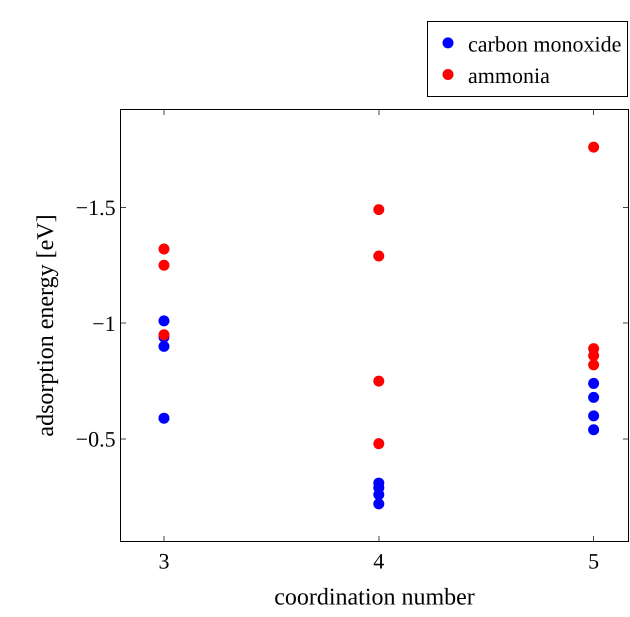 This screenshot has width=630, height=617. What do you see at coordinates (104, 323) in the screenshot?
I see `y-tick-label: −1` at bounding box center [104, 323].